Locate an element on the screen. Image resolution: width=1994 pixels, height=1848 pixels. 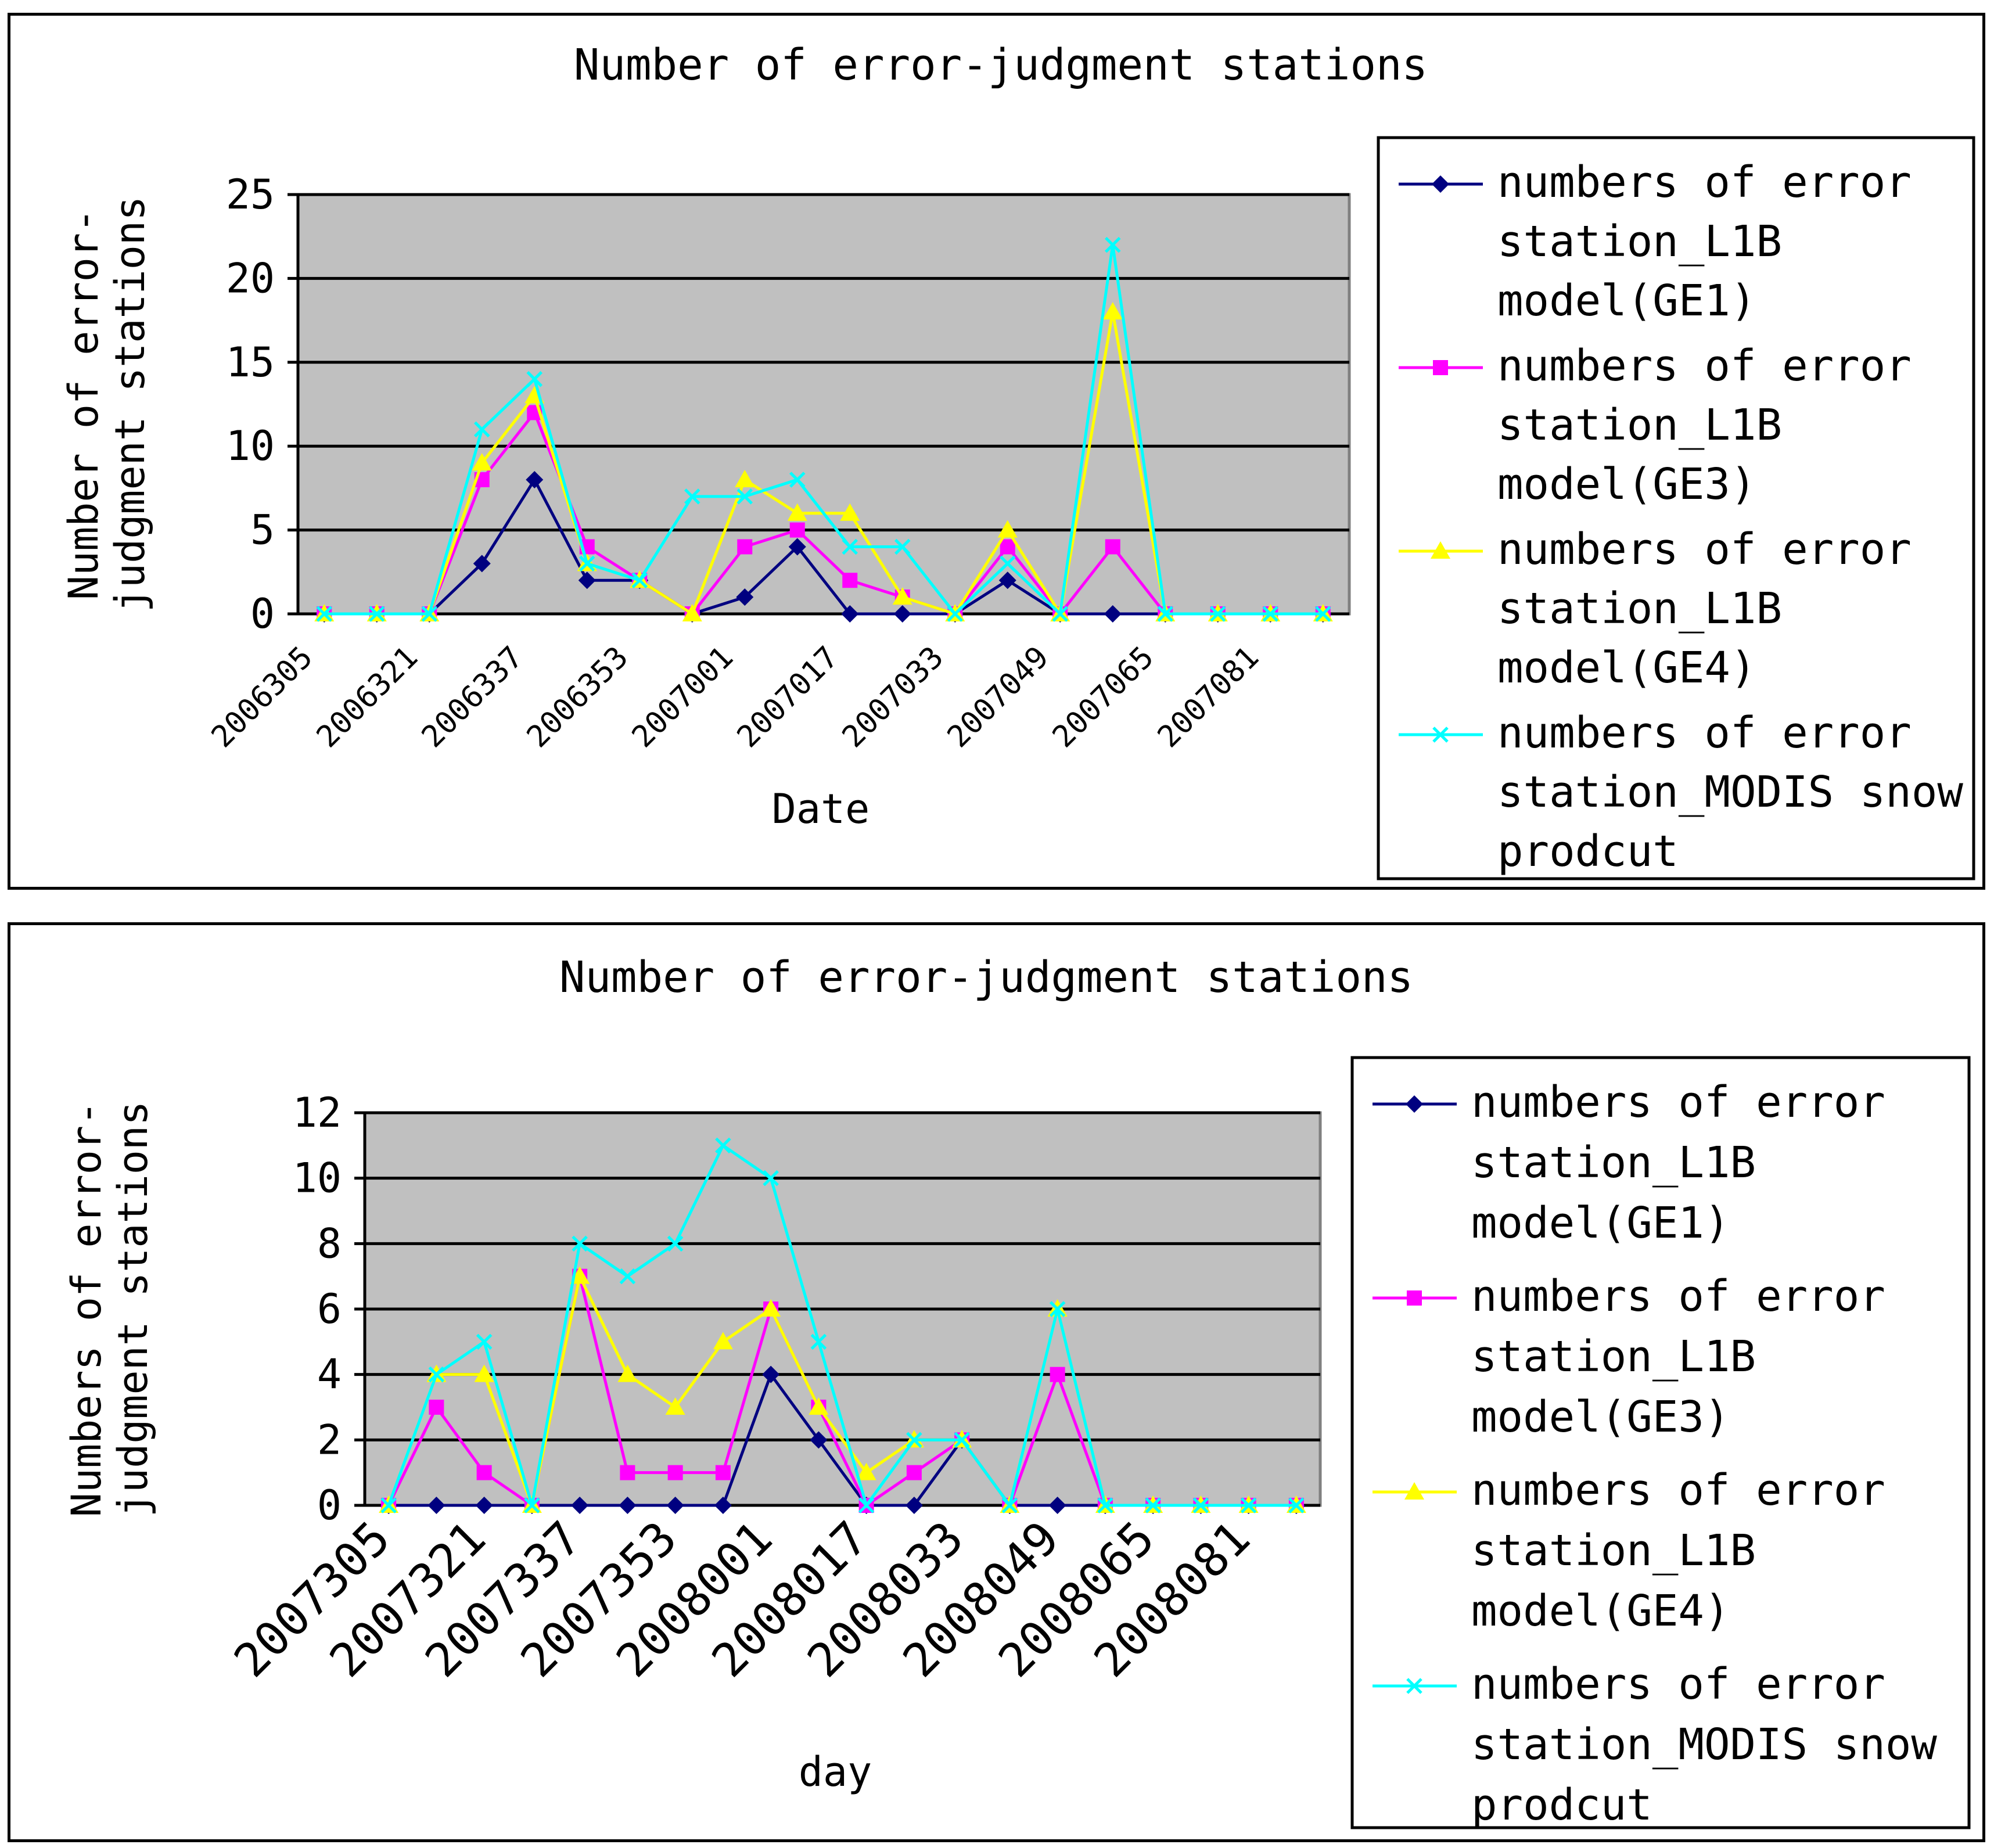
x-tick-label: 2006305 is located at coordinates (262, 697).